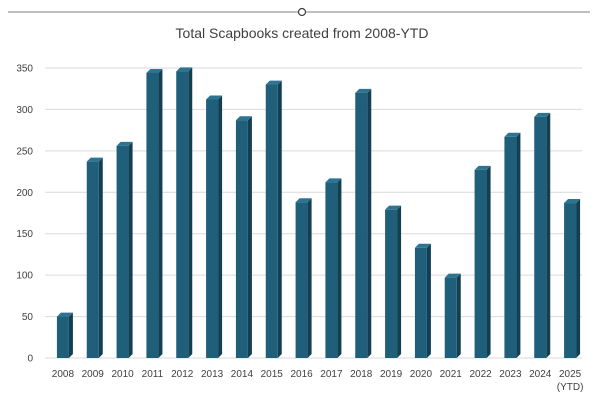 The height and width of the screenshot is (408, 600). What do you see at coordinates (393, 207) in the screenshot?
I see `bar-top-2019` at bounding box center [393, 207].